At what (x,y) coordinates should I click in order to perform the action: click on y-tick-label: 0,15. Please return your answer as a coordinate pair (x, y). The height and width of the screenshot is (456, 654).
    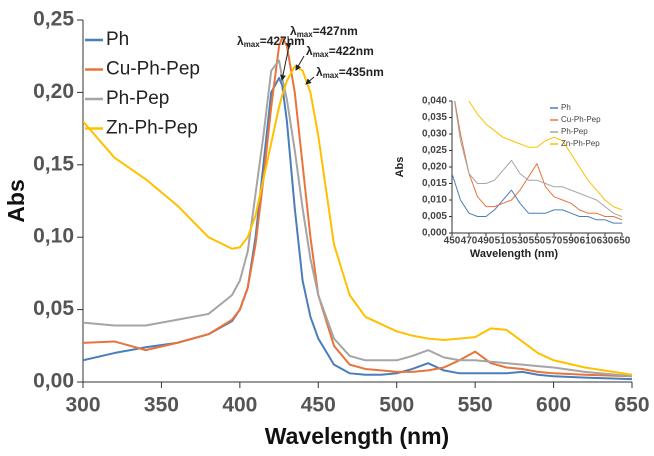
    Looking at the image, I should click on (53, 163).